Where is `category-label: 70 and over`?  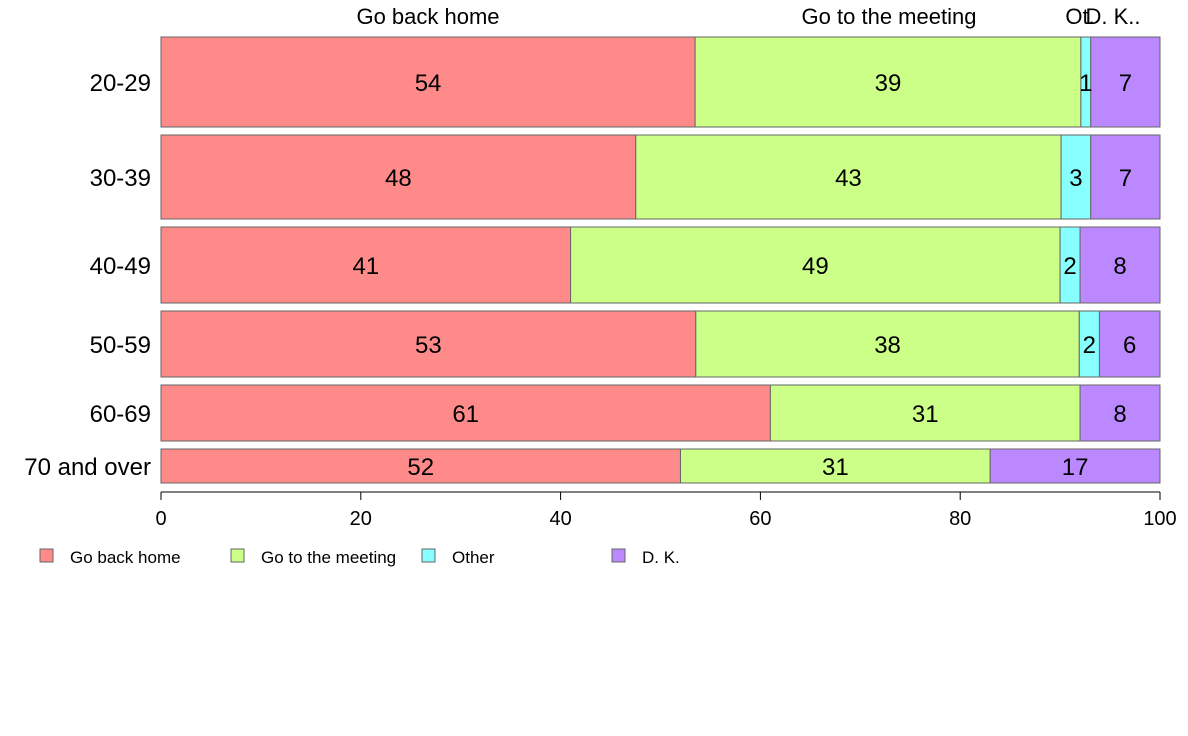 category-label: 70 and over is located at coordinates (87, 467).